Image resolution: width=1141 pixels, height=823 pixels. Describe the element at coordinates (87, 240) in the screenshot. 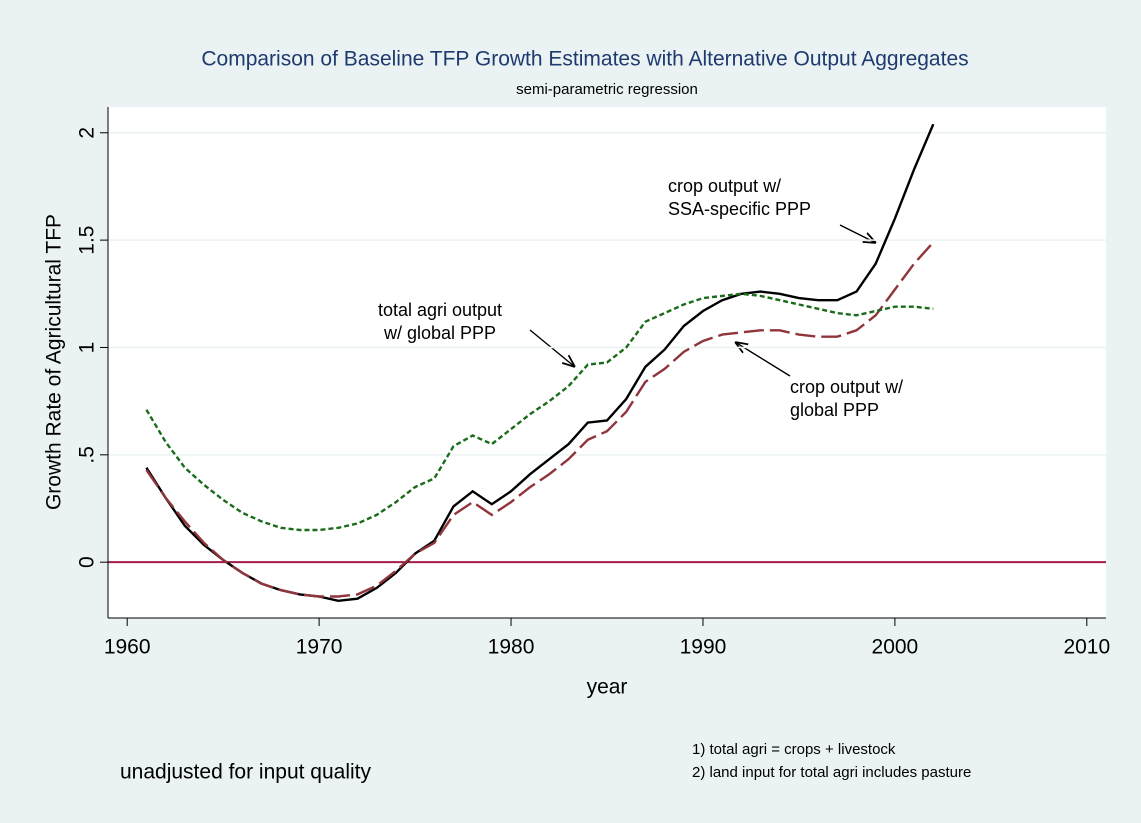

I see `y-tick-label: 1.5` at that location.